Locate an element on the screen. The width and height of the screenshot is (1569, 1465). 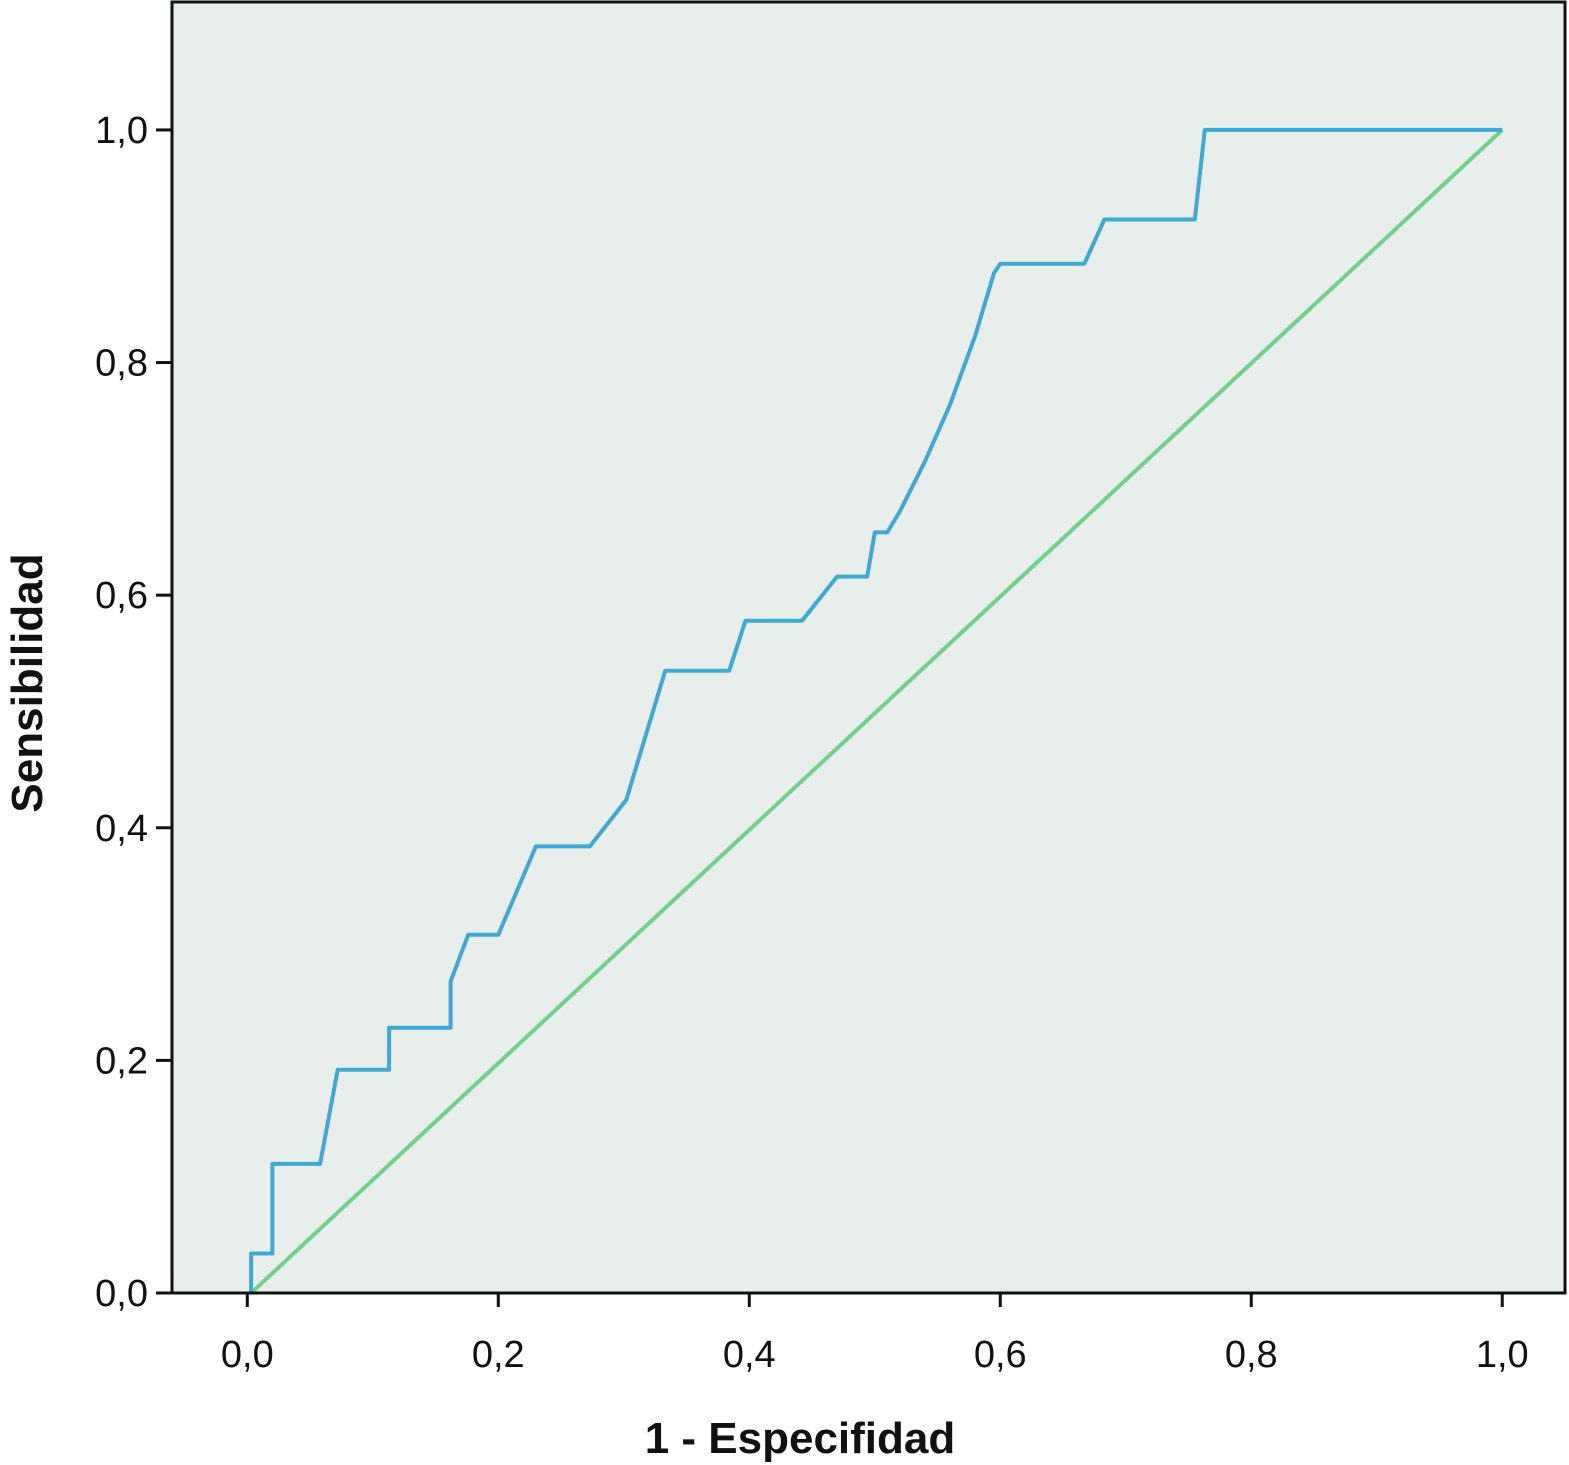
y-tick-label: 0,6 is located at coordinates (121, 596).